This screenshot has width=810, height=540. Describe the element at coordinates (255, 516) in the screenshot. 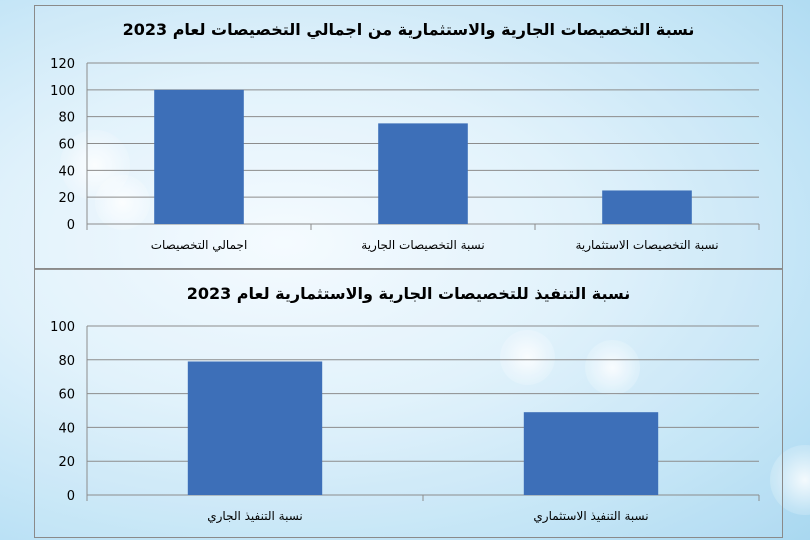

I see `category-label: نسبة التنفيذ الجاري` at that location.